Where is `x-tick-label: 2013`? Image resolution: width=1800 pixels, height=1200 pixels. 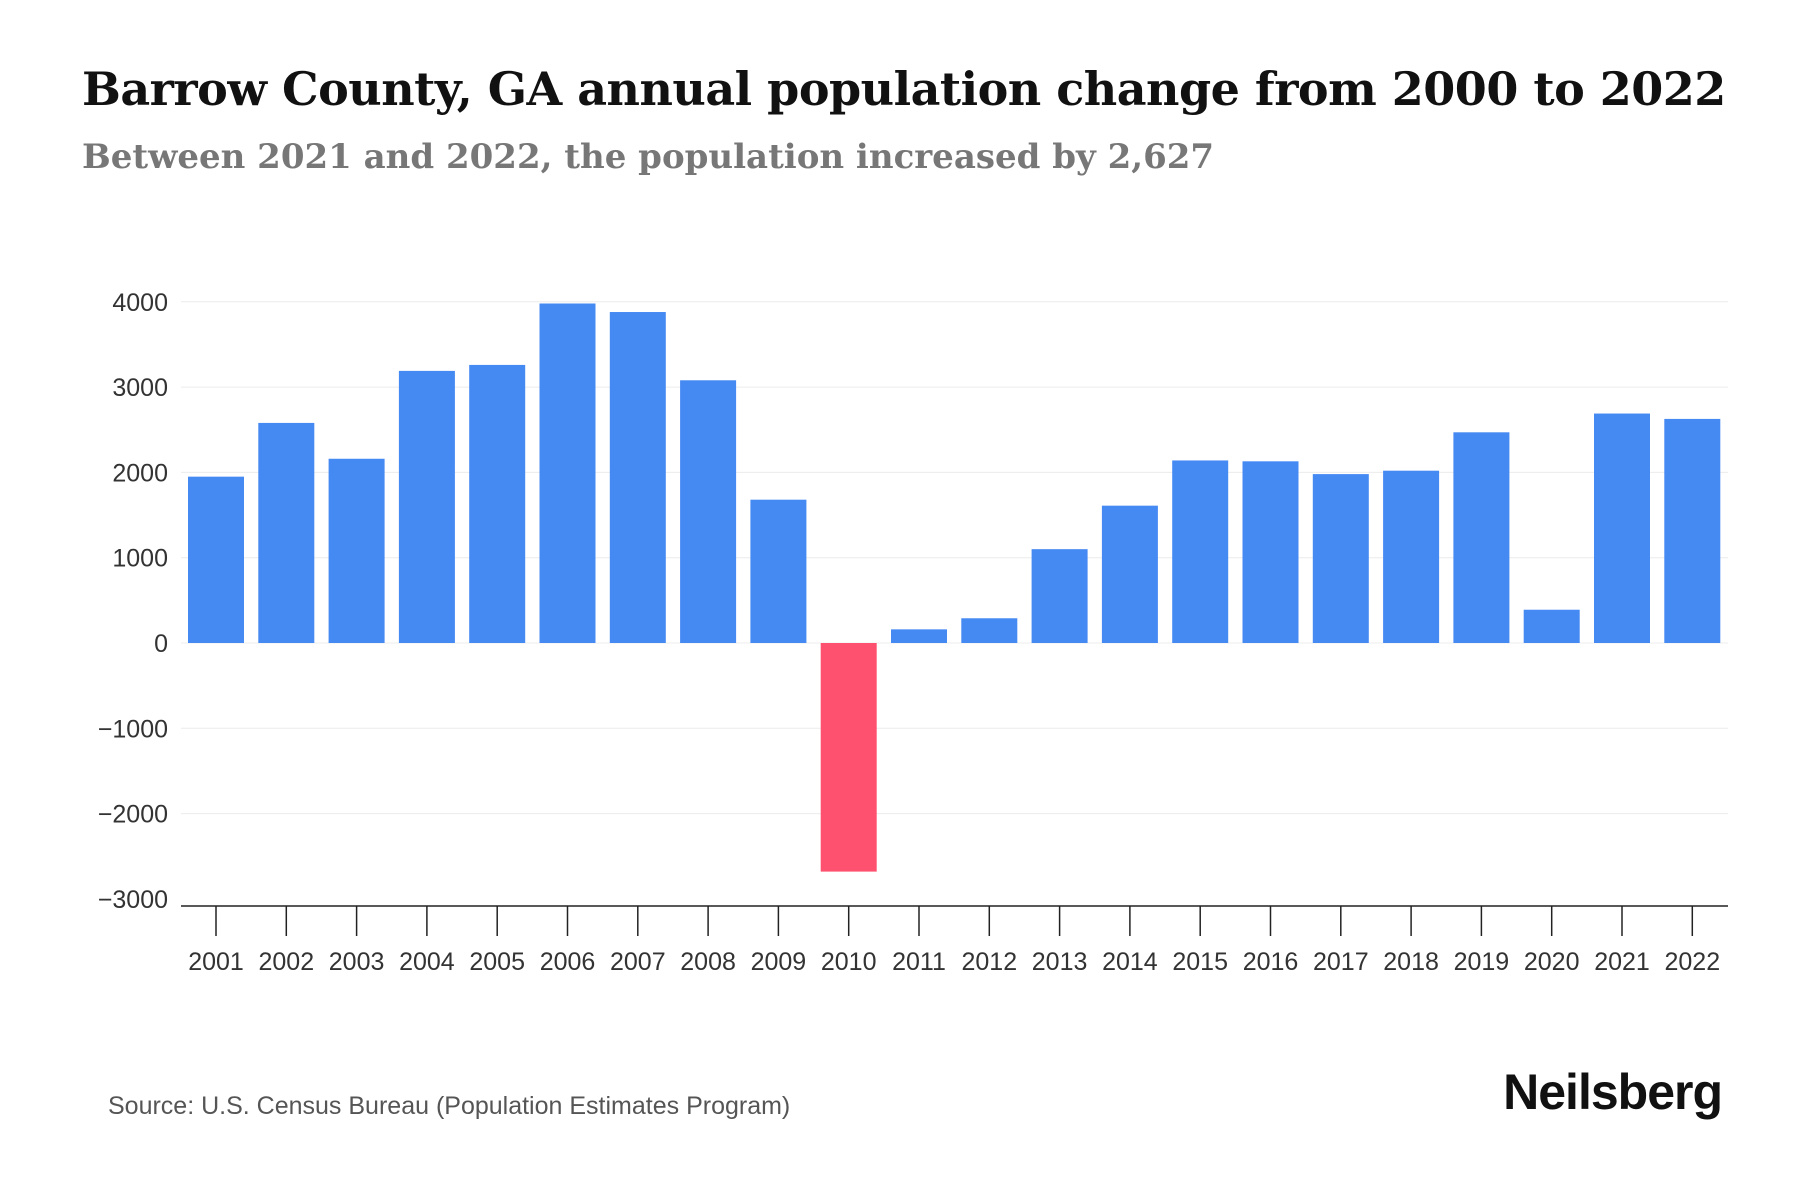
x-tick-label: 2013 is located at coordinates (1060, 962).